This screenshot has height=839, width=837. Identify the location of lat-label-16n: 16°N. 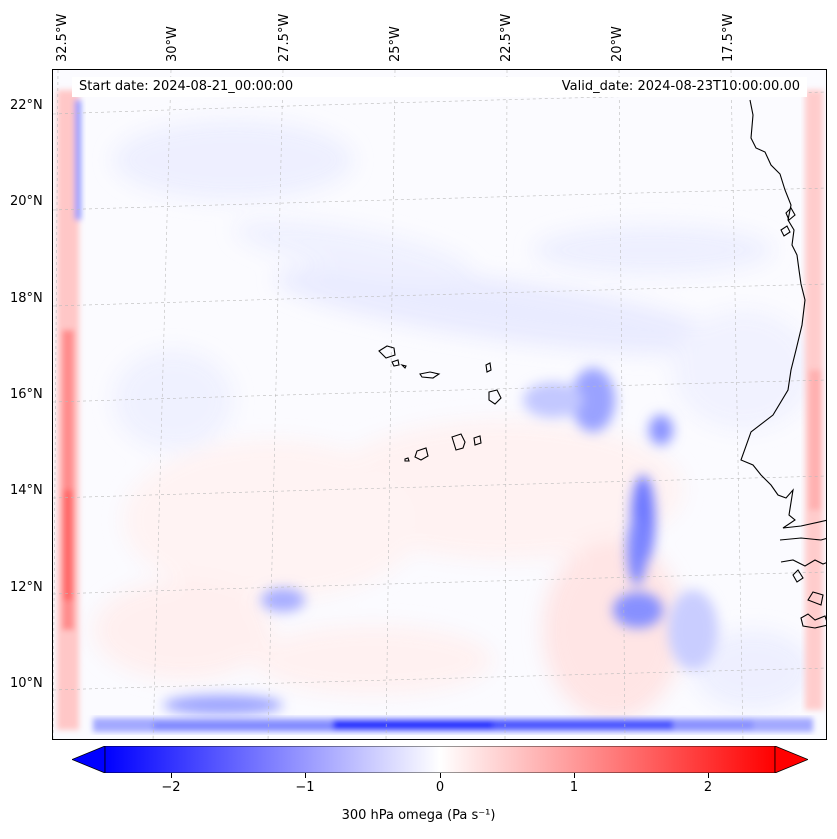
(26, 394).